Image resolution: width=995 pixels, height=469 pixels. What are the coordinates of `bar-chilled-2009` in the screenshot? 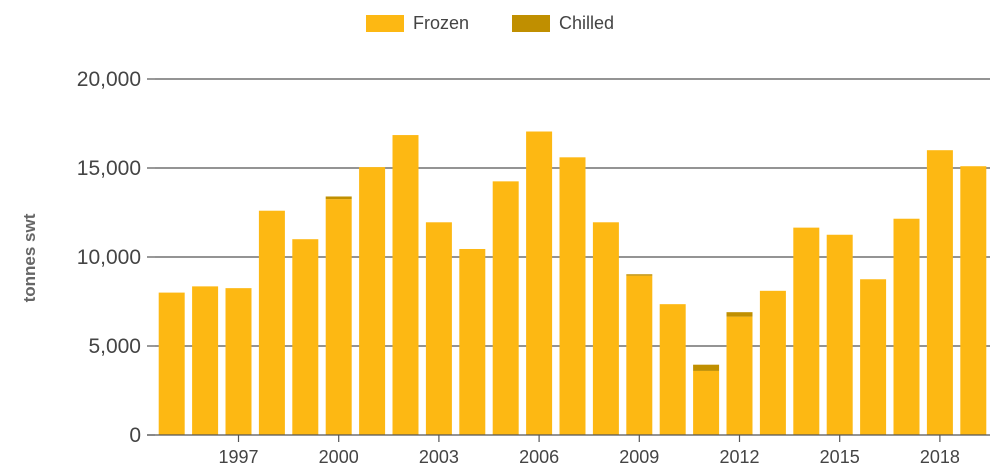 It's located at (639, 275).